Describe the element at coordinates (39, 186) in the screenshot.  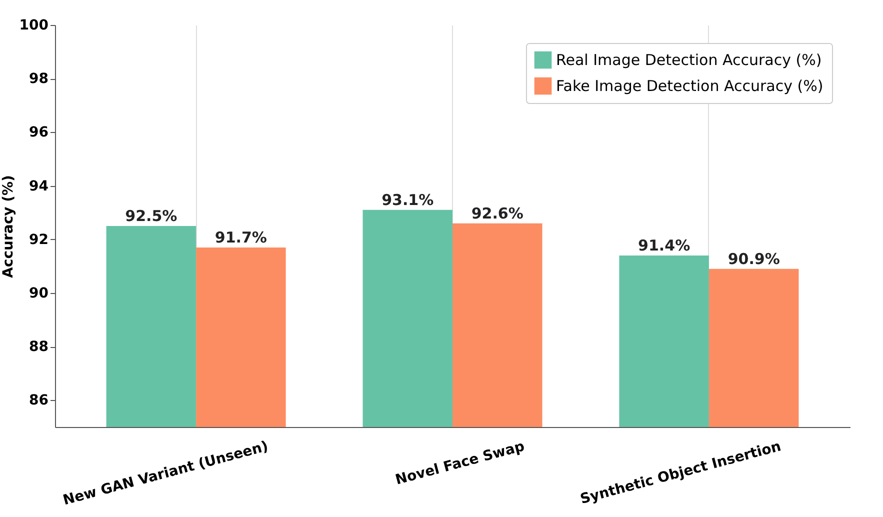
I see `y-tick-label: 94` at that location.